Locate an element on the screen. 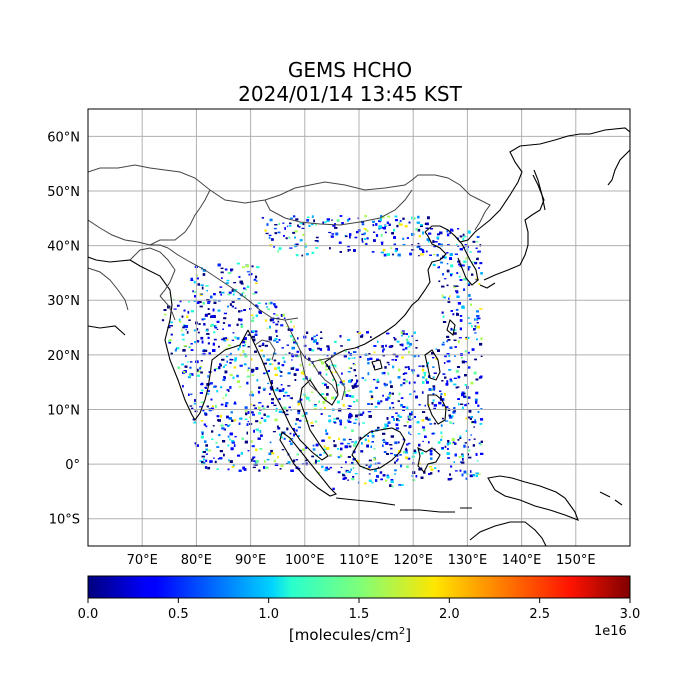 This screenshot has width=700, height=700. lat-tick-label: 40°N is located at coordinates (63, 247).